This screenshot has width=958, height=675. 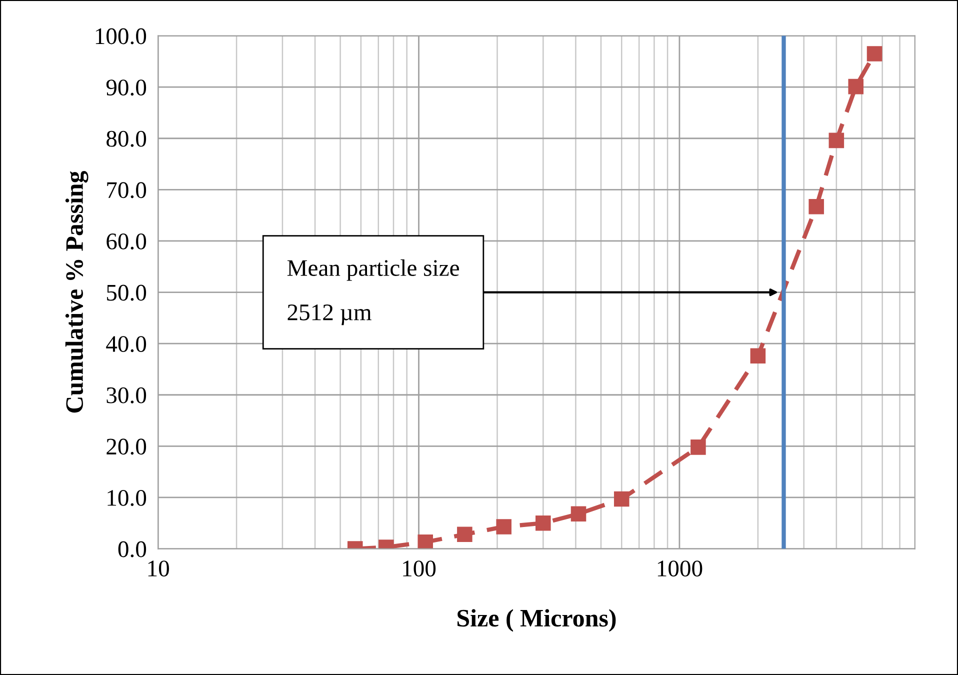 What do you see at coordinates (126, 88) in the screenshot?
I see `y-tick-label: 90.0` at bounding box center [126, 88].